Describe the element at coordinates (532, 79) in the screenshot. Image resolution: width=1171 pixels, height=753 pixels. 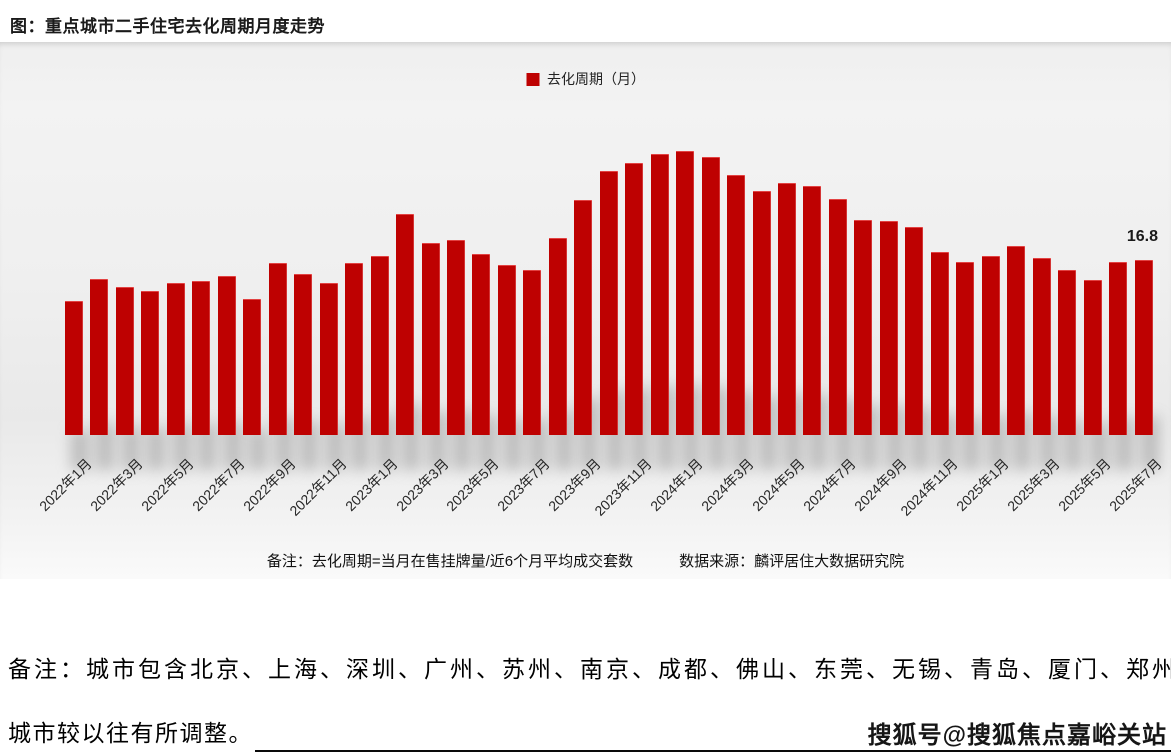
I see `legend-swatch` at that location.